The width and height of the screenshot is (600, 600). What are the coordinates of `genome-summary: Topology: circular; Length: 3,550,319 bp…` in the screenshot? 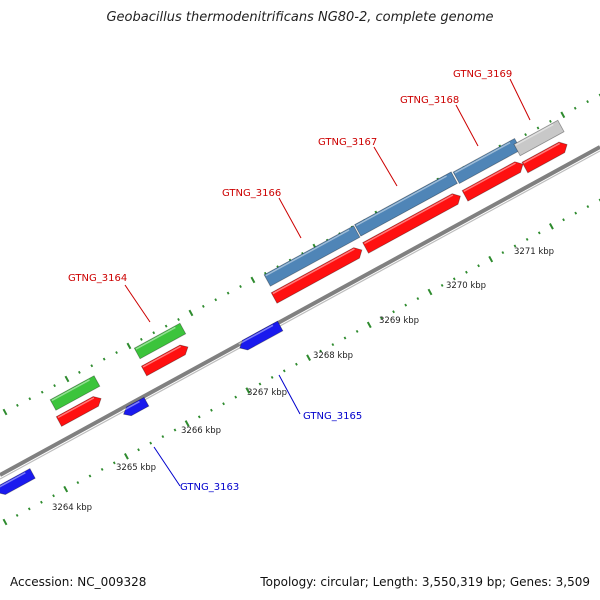 It's located at (425, 582).